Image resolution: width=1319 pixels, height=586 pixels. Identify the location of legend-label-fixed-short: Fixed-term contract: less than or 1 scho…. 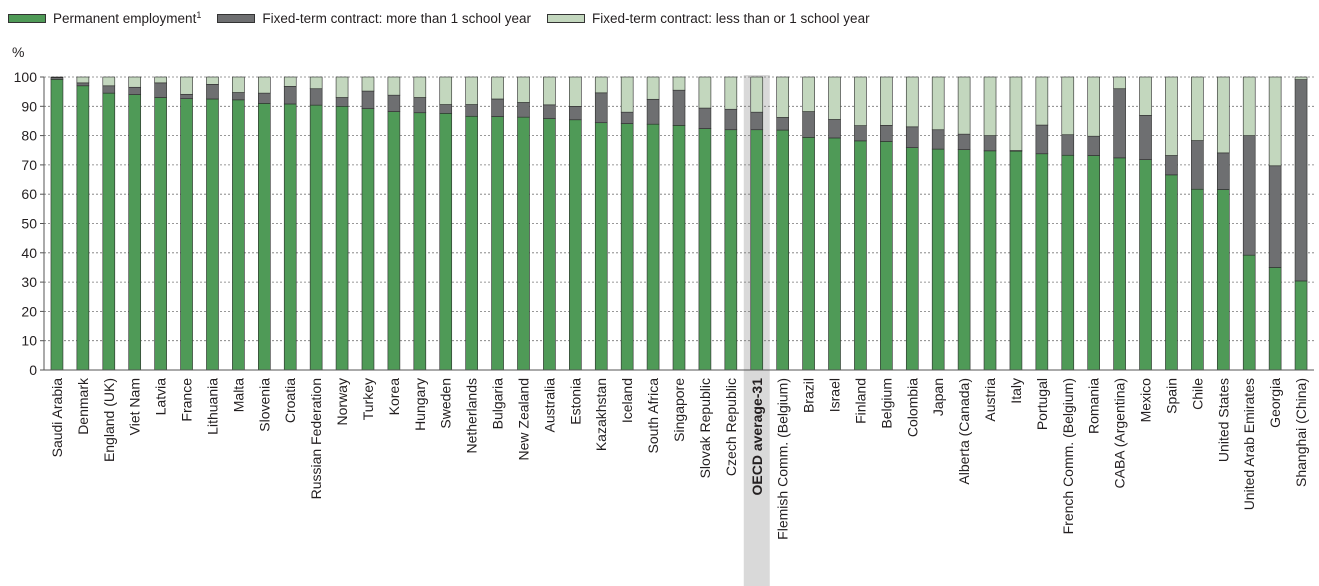
(730, 18).